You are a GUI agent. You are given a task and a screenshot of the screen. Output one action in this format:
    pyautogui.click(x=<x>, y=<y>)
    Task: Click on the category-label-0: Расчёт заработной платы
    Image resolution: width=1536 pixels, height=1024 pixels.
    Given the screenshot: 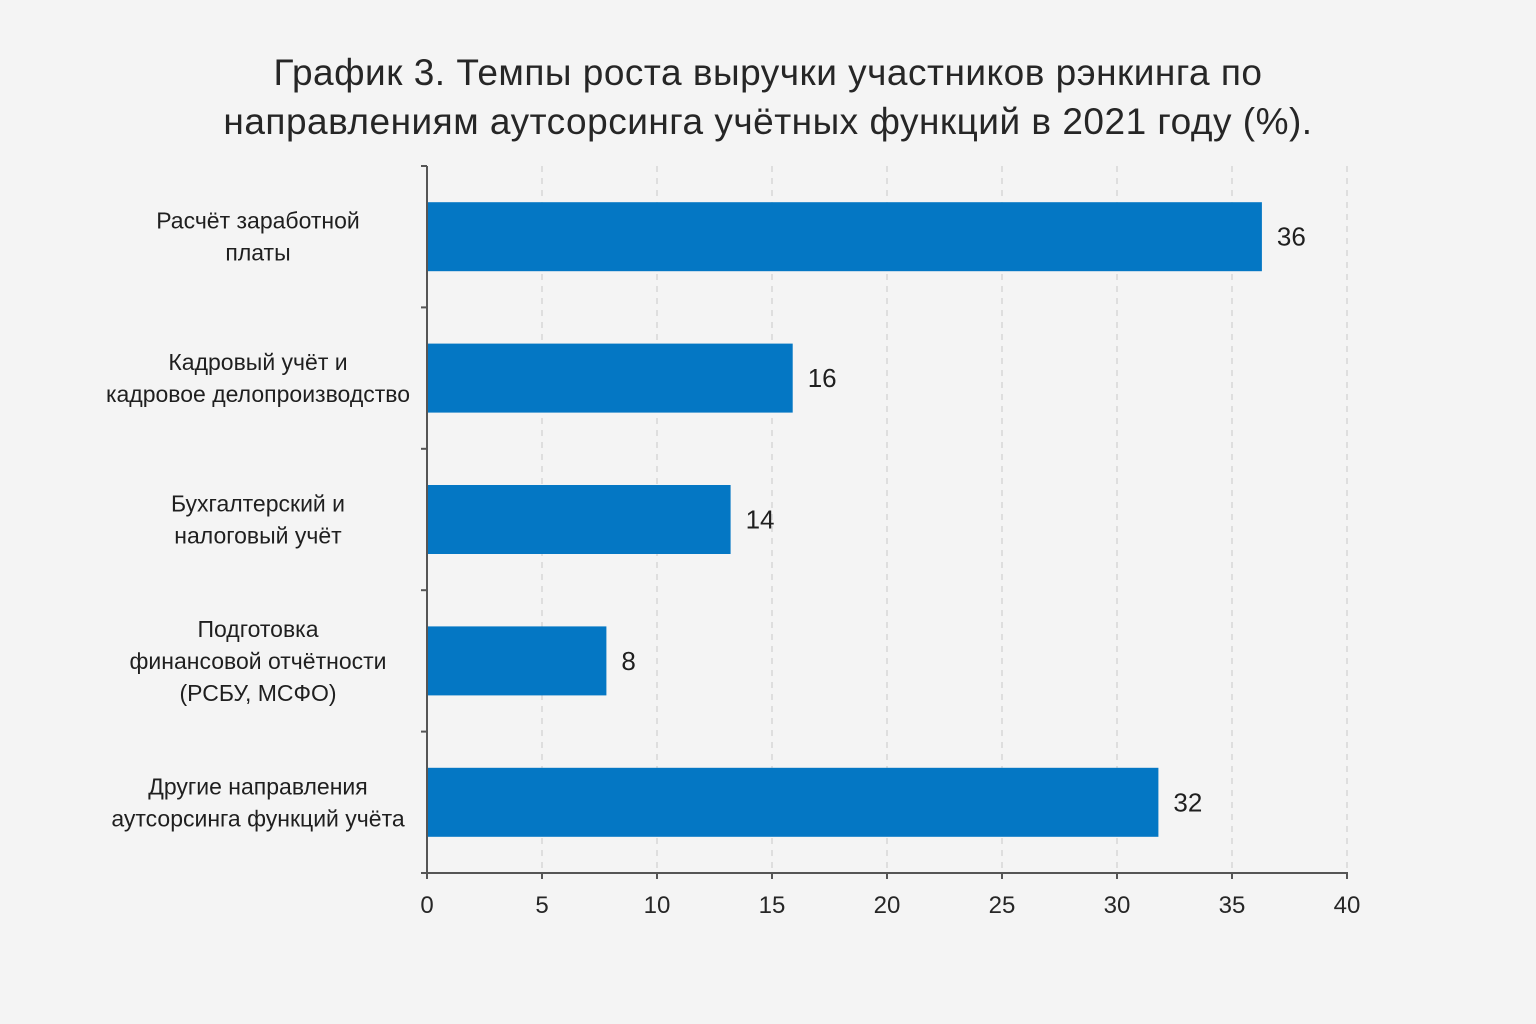 What is the action you would take?
    pyautogui.click(x=258, y=237)
    